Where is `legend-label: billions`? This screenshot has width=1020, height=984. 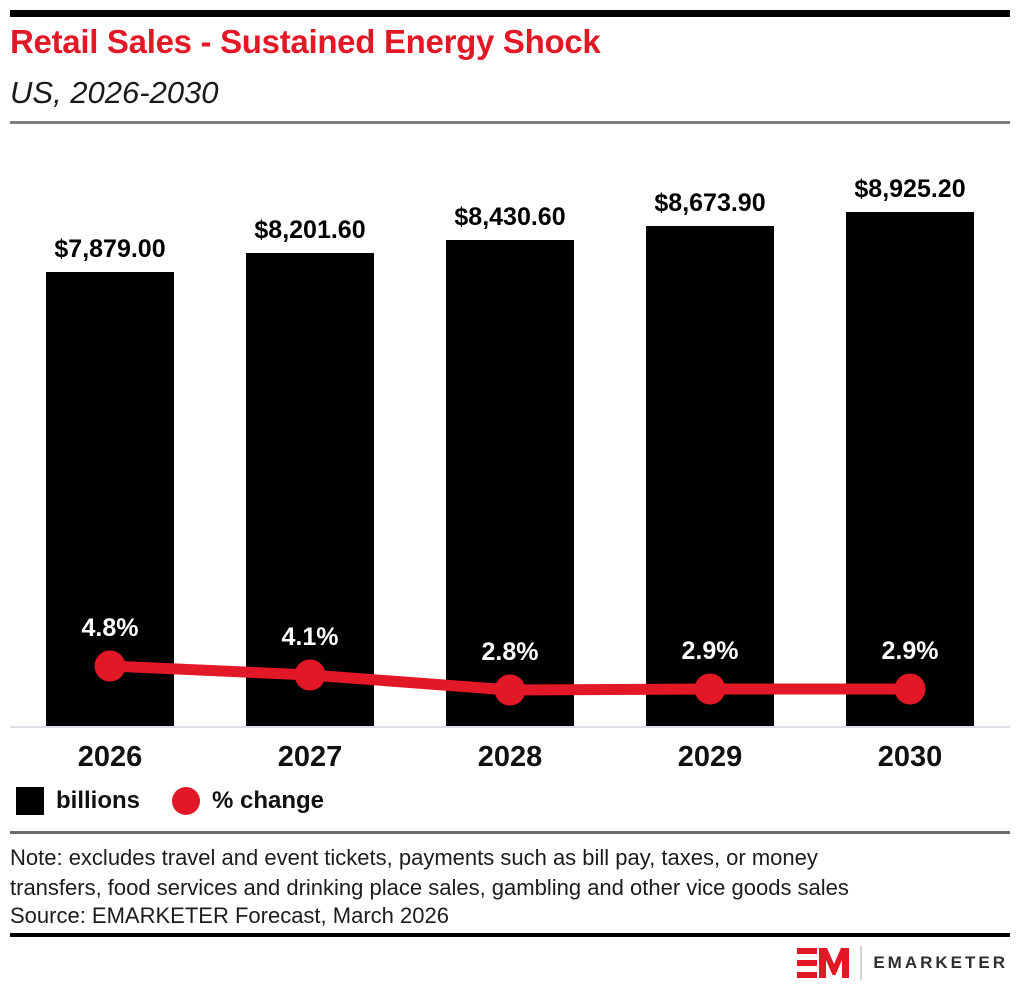
legend-label: billions is located at coordinates (98, 800).